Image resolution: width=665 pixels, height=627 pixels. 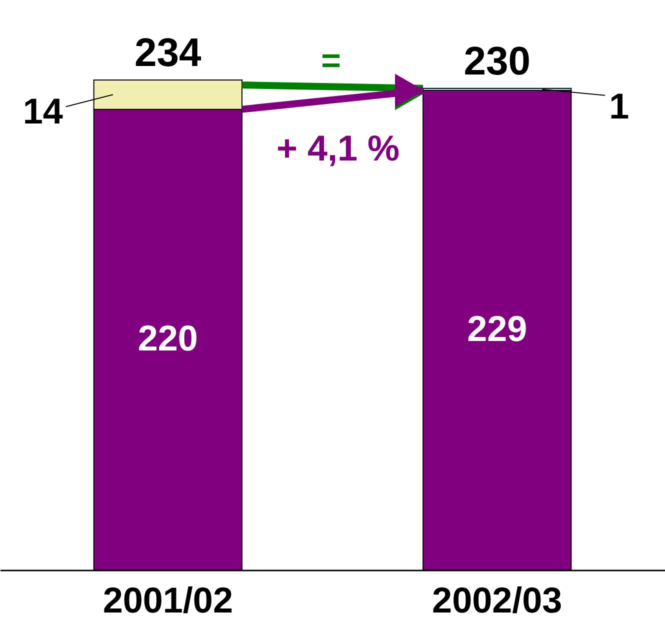 What do you see at coordinates (168, 53) in the screenshot?
I see `total-label: 234` at bounding box center [168, 53].